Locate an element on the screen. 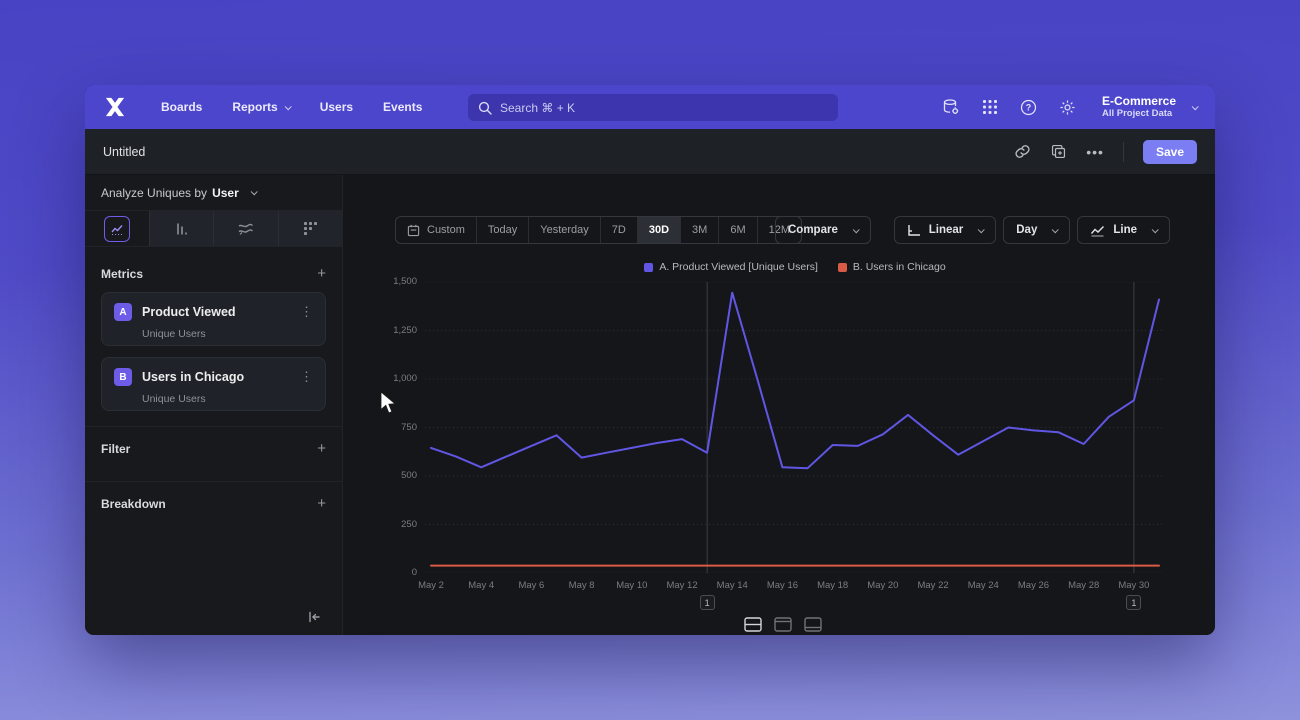  y-axis-label: 1,250 is located at coordinates (405, 330).